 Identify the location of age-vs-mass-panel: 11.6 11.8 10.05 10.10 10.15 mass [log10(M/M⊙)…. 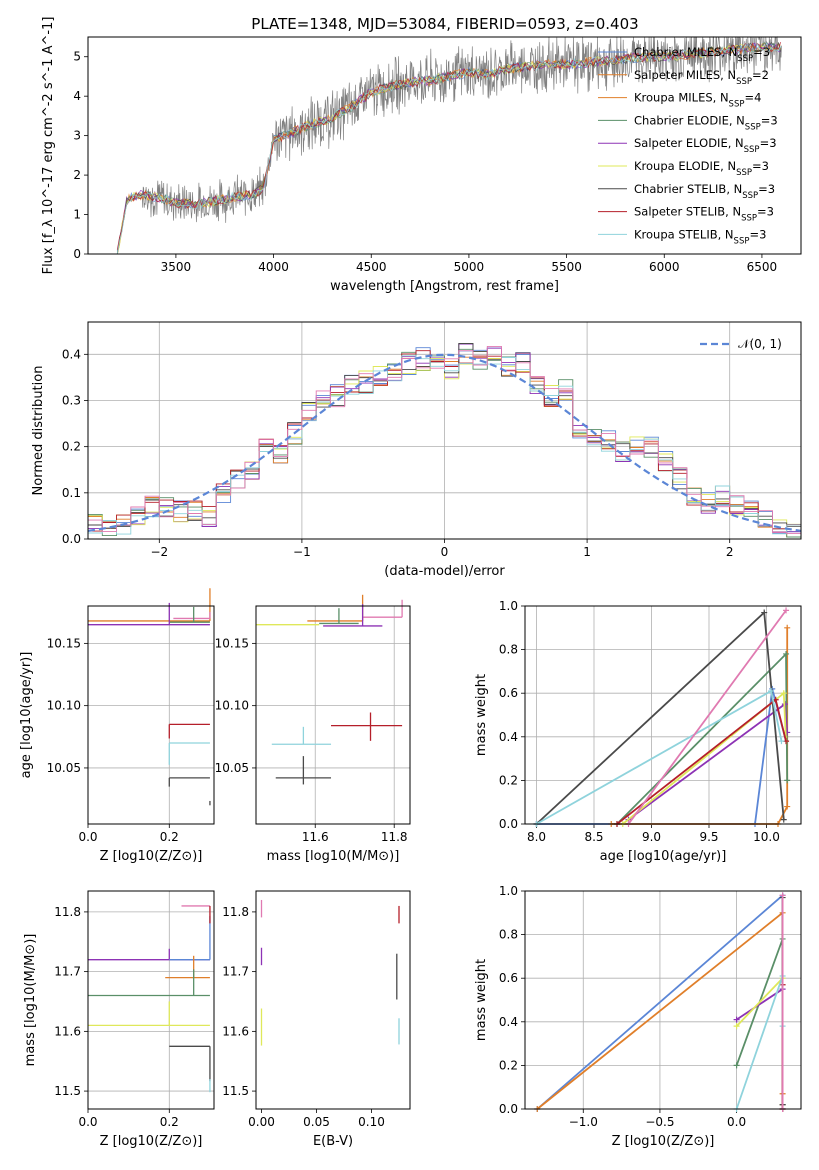
(313, 729).